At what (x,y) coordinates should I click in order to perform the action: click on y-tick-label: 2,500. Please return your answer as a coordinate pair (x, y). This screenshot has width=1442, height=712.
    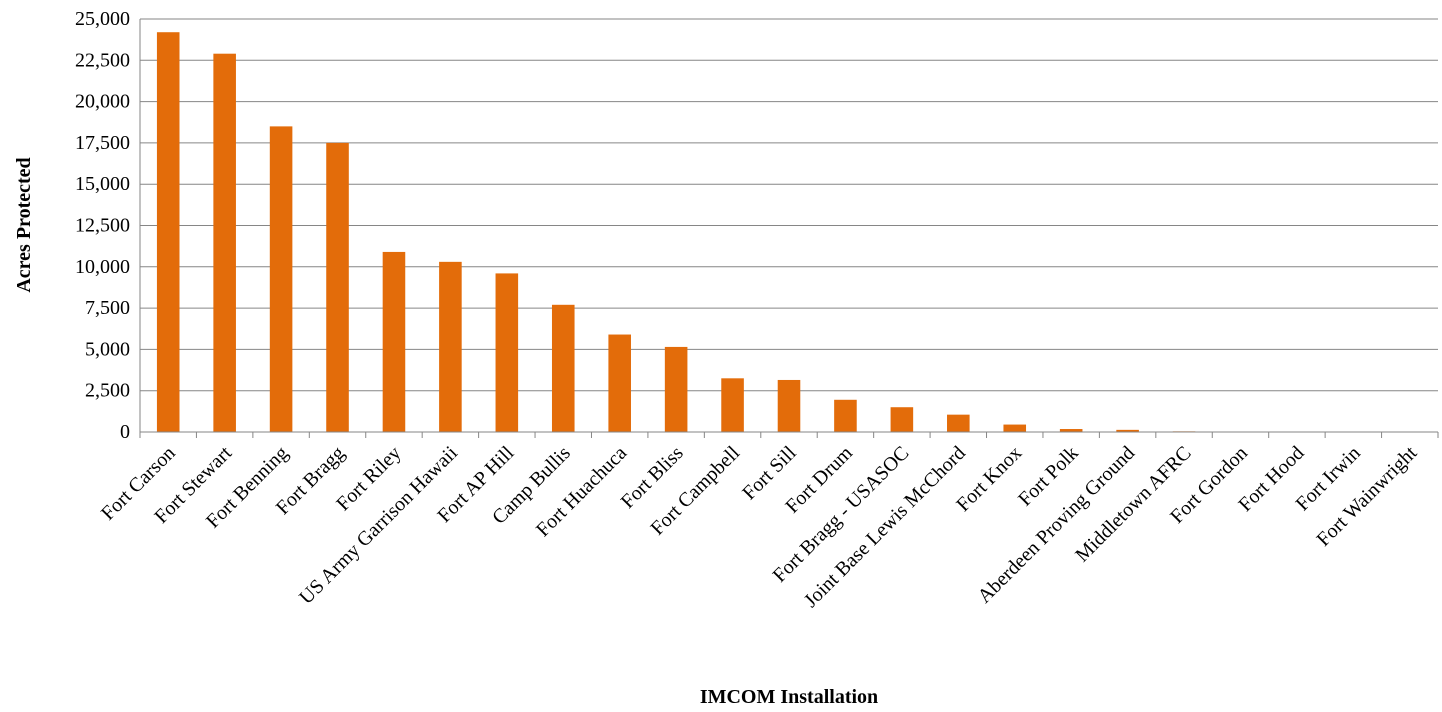
    Looking at the image, I should click on (107, 391).